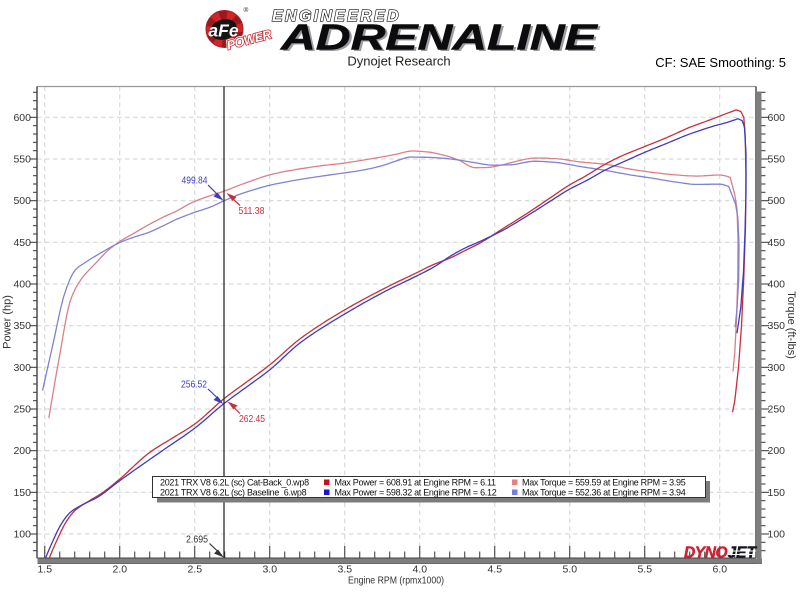 Image resolution: width=800 pixels, height=600 pixels. I want to click on svg-text: 3.0, so click(269, 570).